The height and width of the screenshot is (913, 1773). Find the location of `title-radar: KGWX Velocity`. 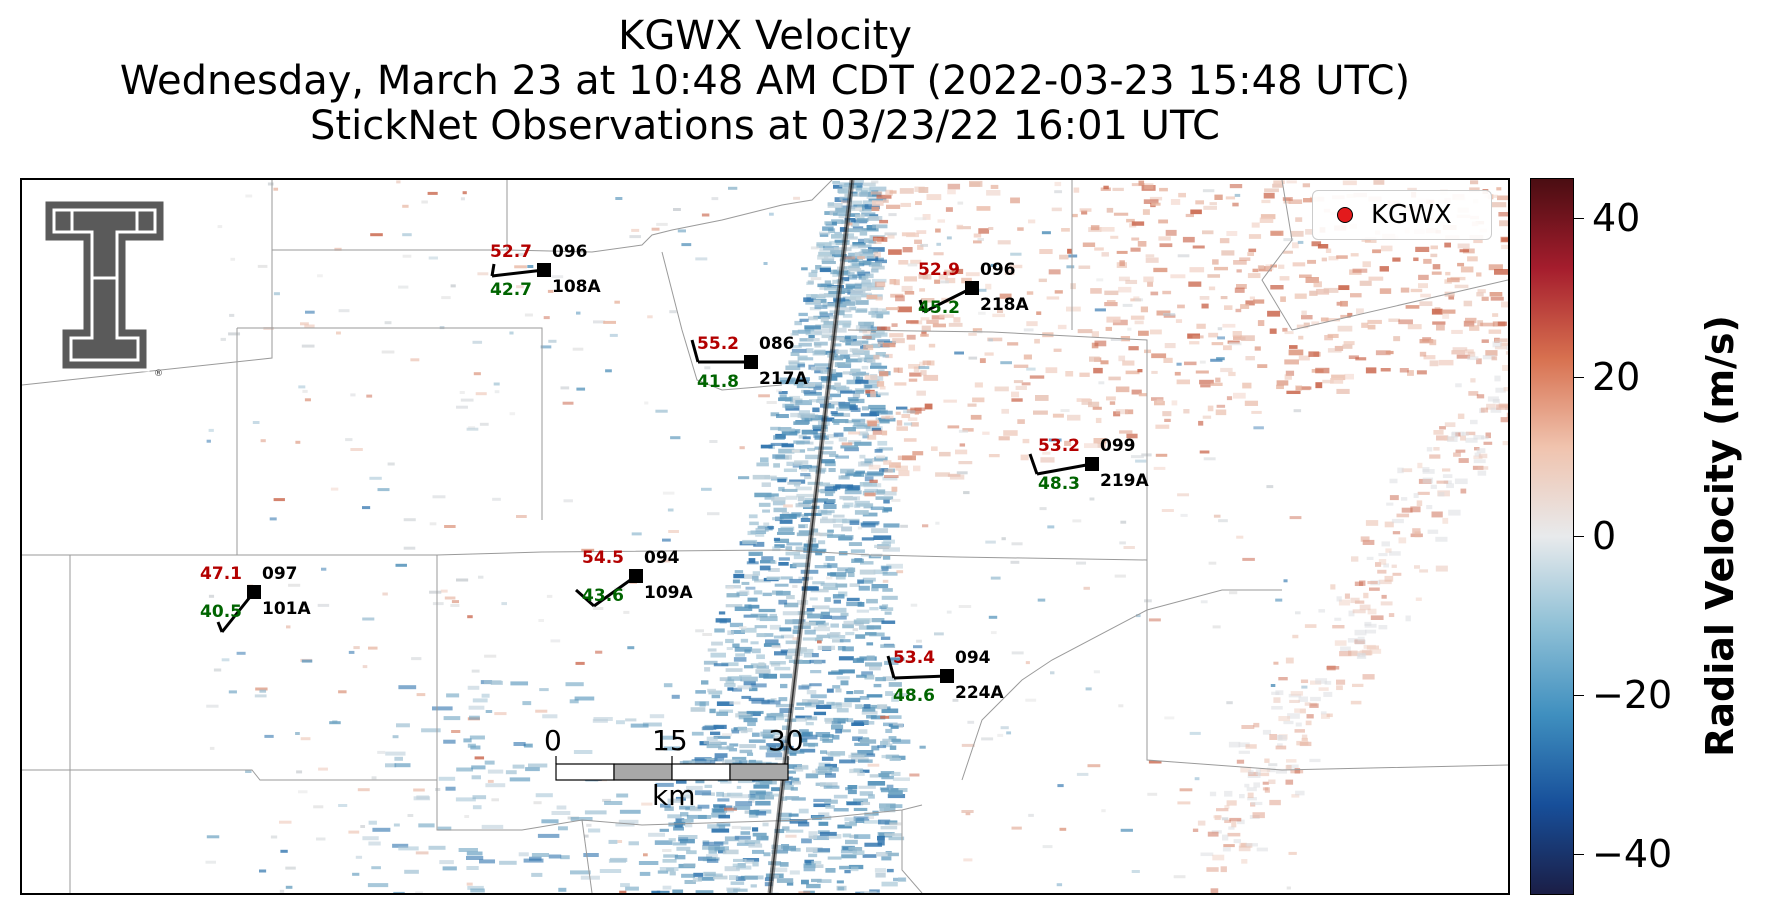

title-radar: KGWX Velocity is located at coordinates (765, 36).